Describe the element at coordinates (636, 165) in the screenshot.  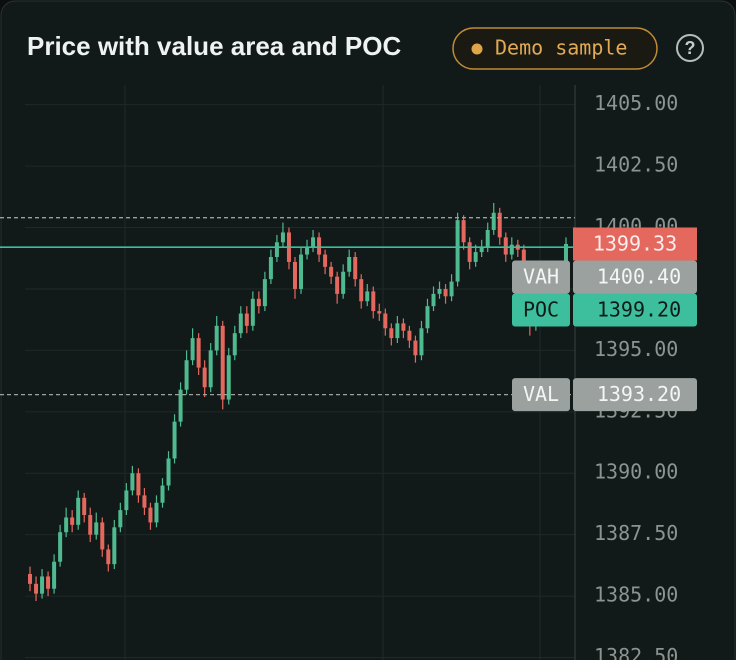
I see `y-tick-label: 1402.50` at that location.